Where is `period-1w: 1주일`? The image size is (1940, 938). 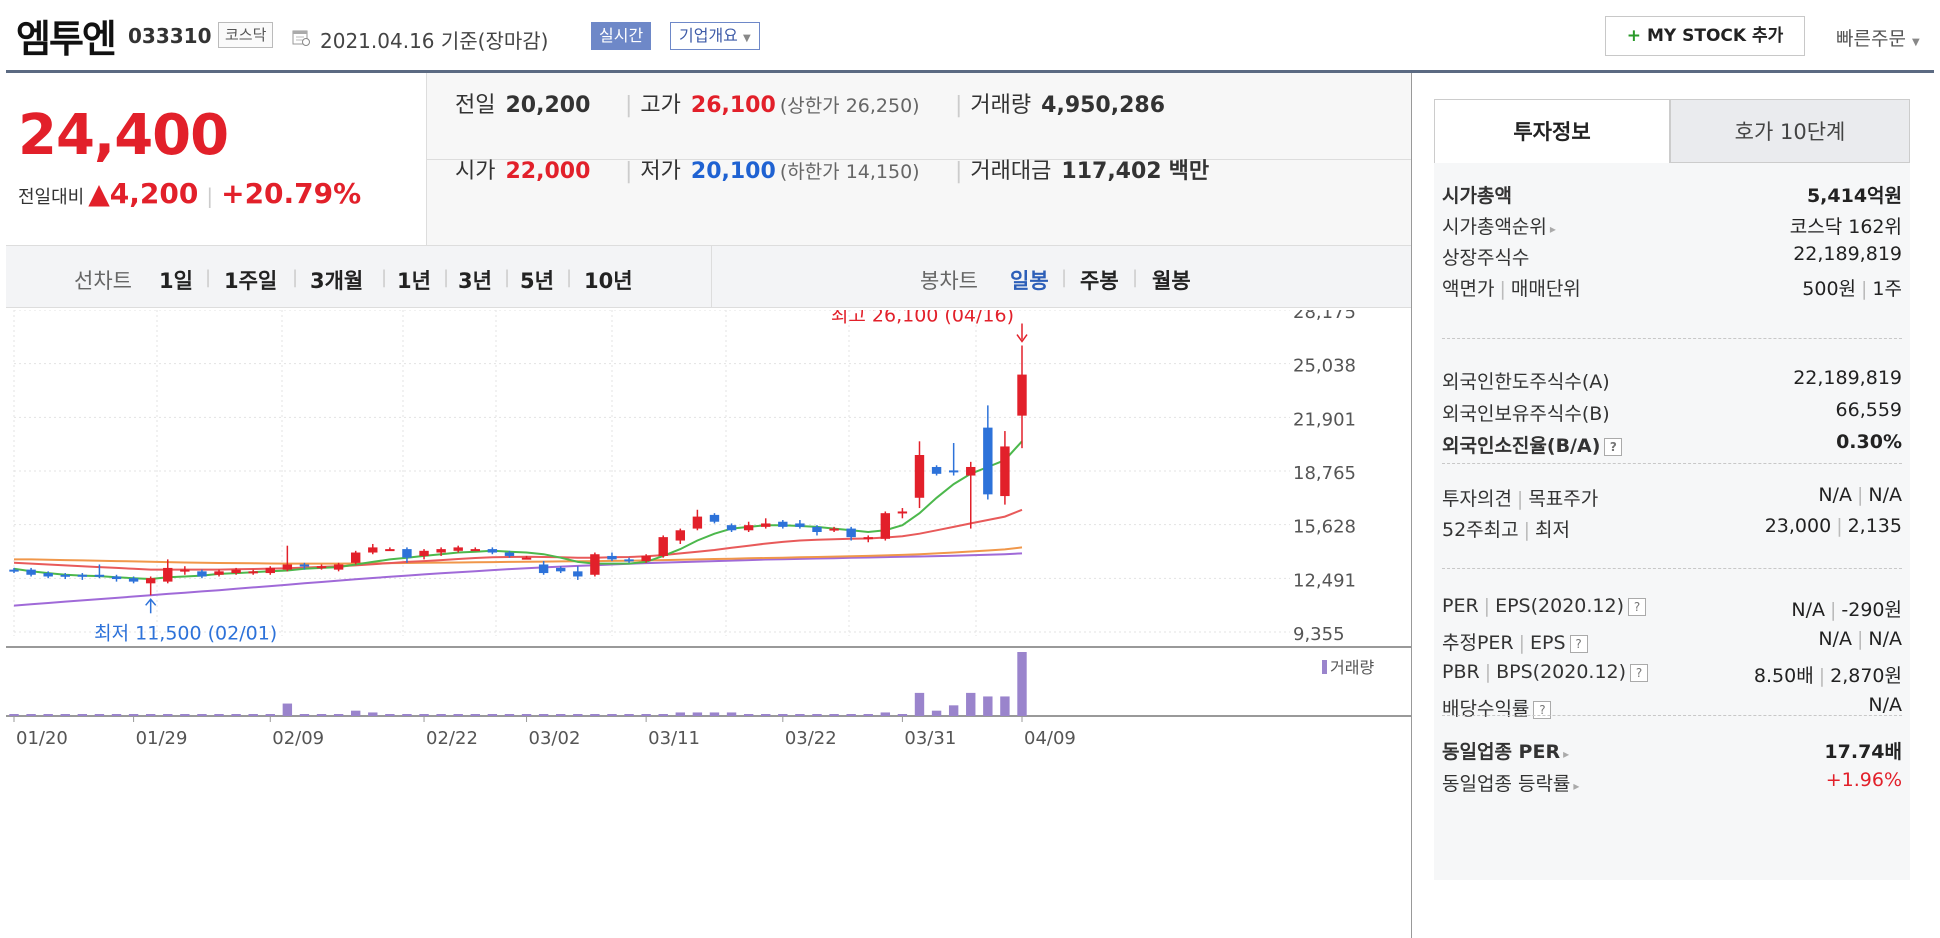
period-1w: 1주일 is located at coordinates (251, 281).